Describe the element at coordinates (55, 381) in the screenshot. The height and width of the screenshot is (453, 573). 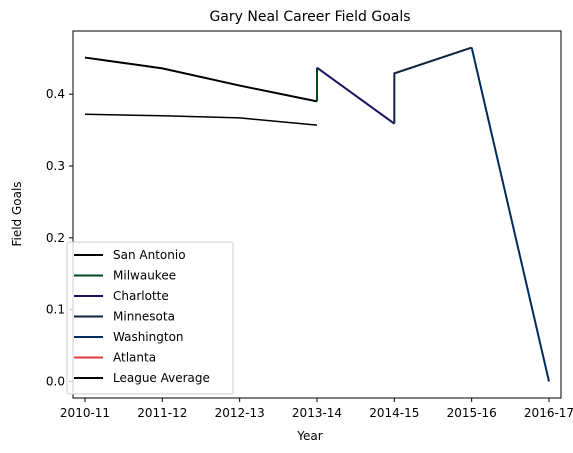
I see `y-tick-label: 0.0` at that location.